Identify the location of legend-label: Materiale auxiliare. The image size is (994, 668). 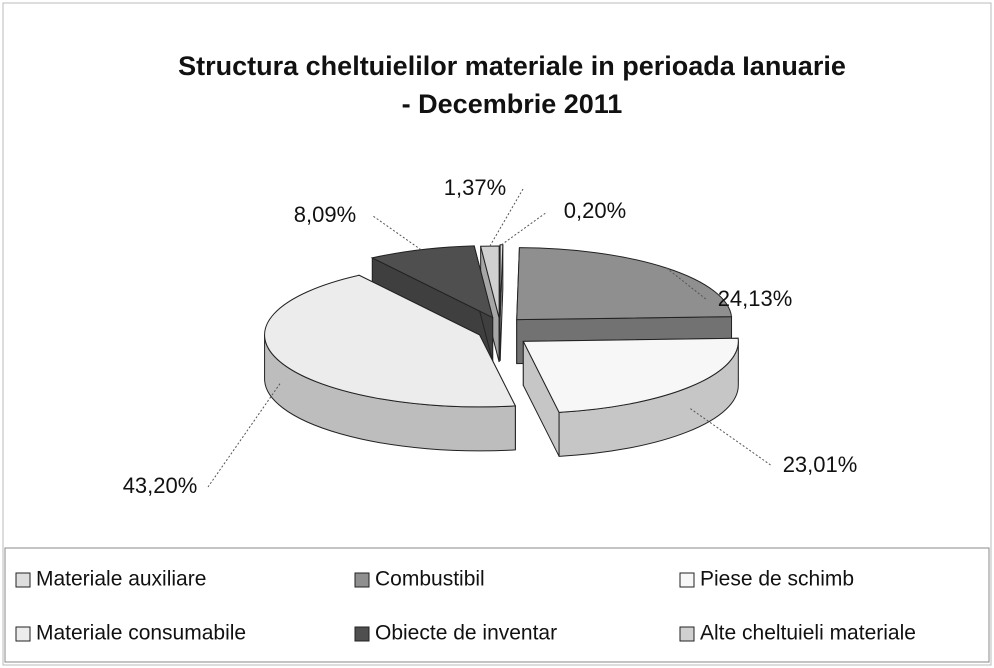
(121, 579).